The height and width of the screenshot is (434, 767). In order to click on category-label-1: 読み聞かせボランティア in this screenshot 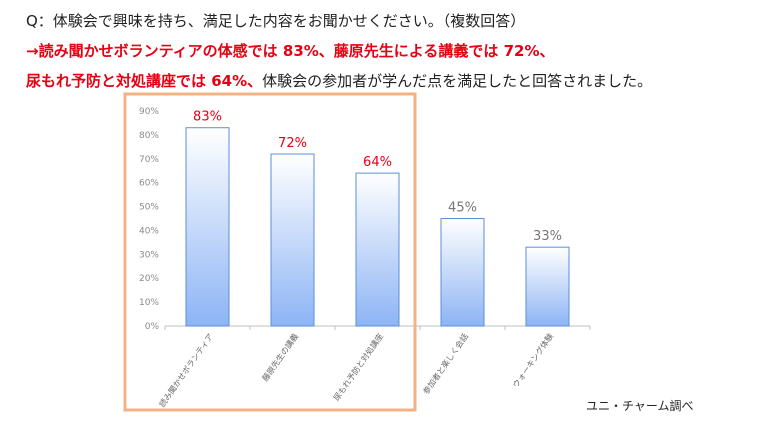, I will do `click(186, 369)`.